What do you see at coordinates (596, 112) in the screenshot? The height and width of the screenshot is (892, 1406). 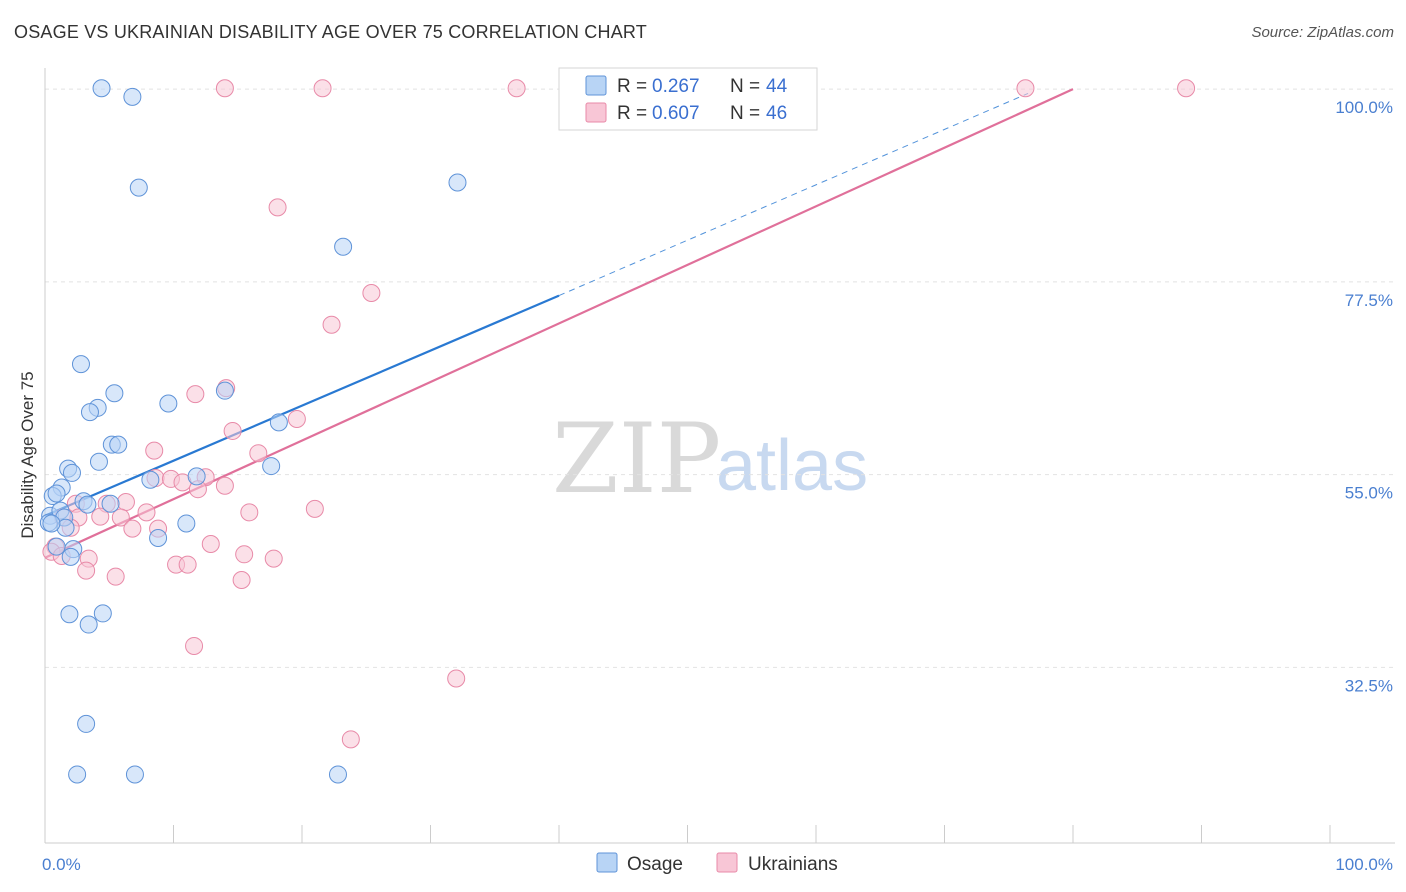 I see `legend-swatch-ukrainians` at bounding box center [596, 112].